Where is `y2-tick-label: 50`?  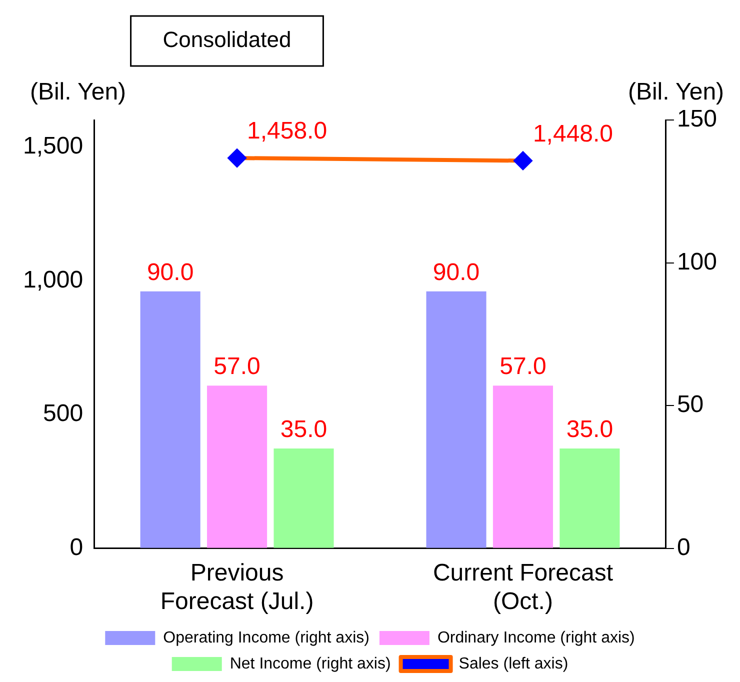
y2-tick-label: 50 is located at coordinates (690, 404).